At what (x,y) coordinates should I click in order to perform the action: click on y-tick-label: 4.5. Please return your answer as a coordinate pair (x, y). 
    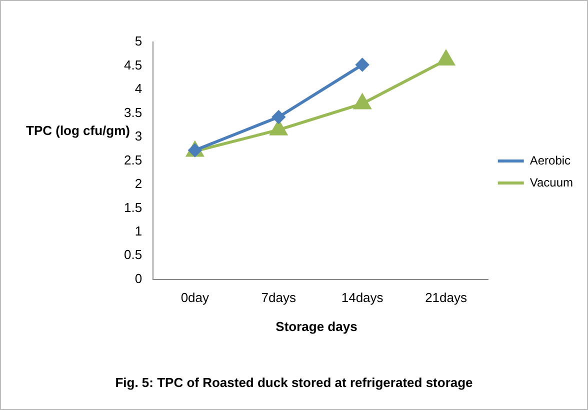
    Looking at the image, I should click on (133, 64).